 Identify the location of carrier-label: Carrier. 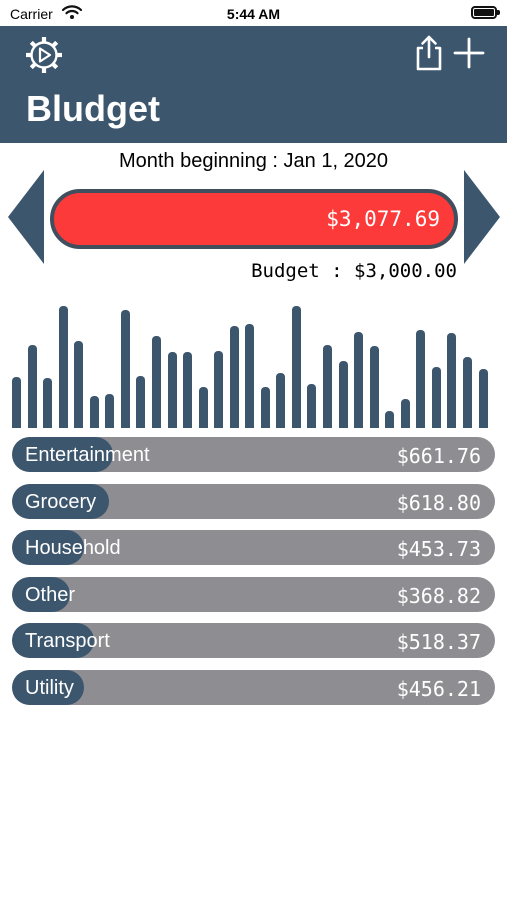
(31, 14).